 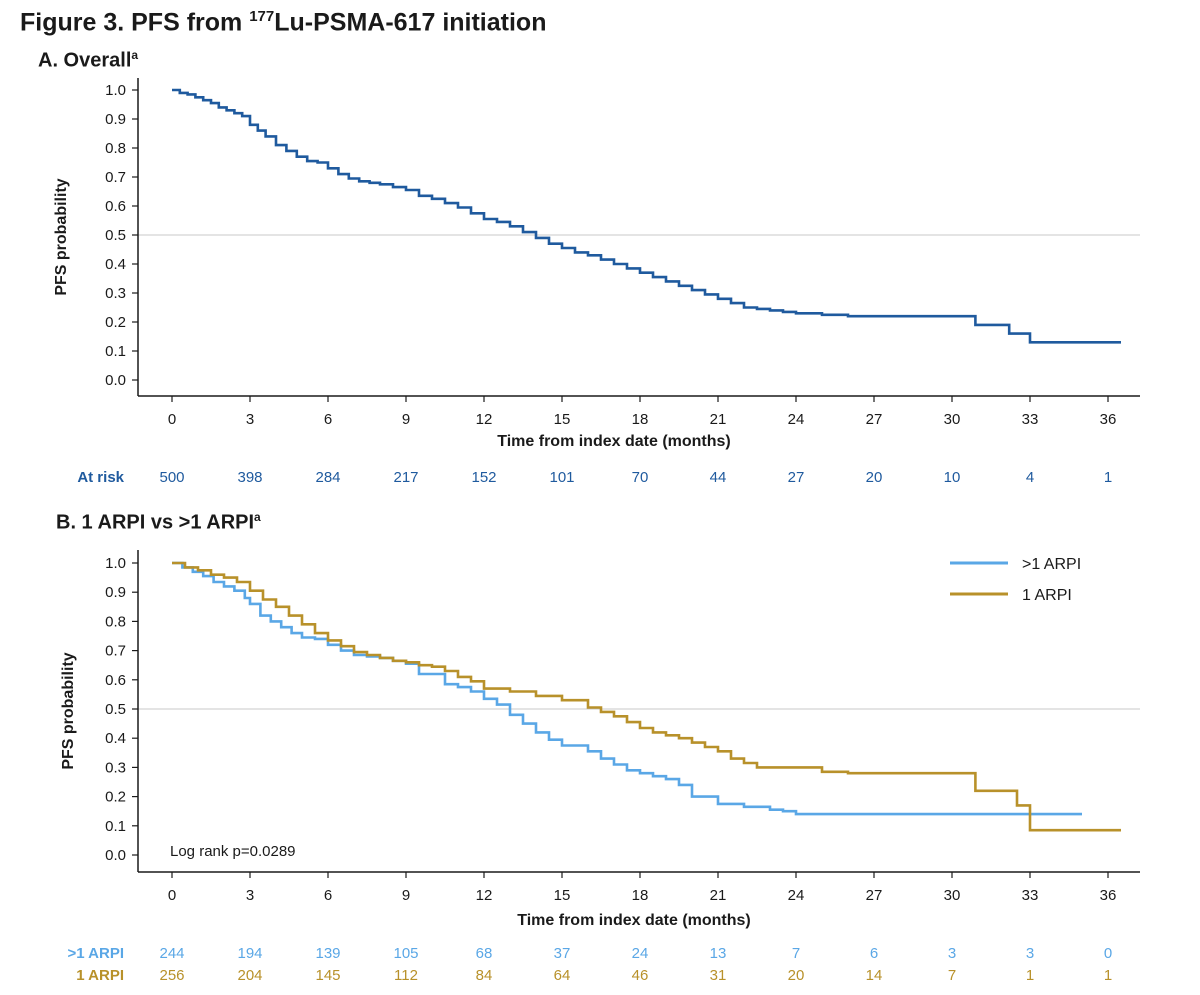 What do you see at coordinates (1108, 477) in the screenshot?
I see `panel-a-at-risk-value: 1` at bounding box center [1108, 477].